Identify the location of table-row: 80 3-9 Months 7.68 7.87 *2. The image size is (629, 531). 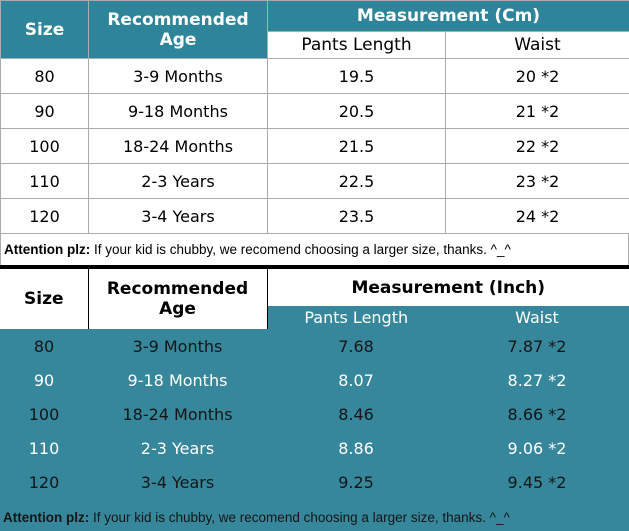
(314, 346).